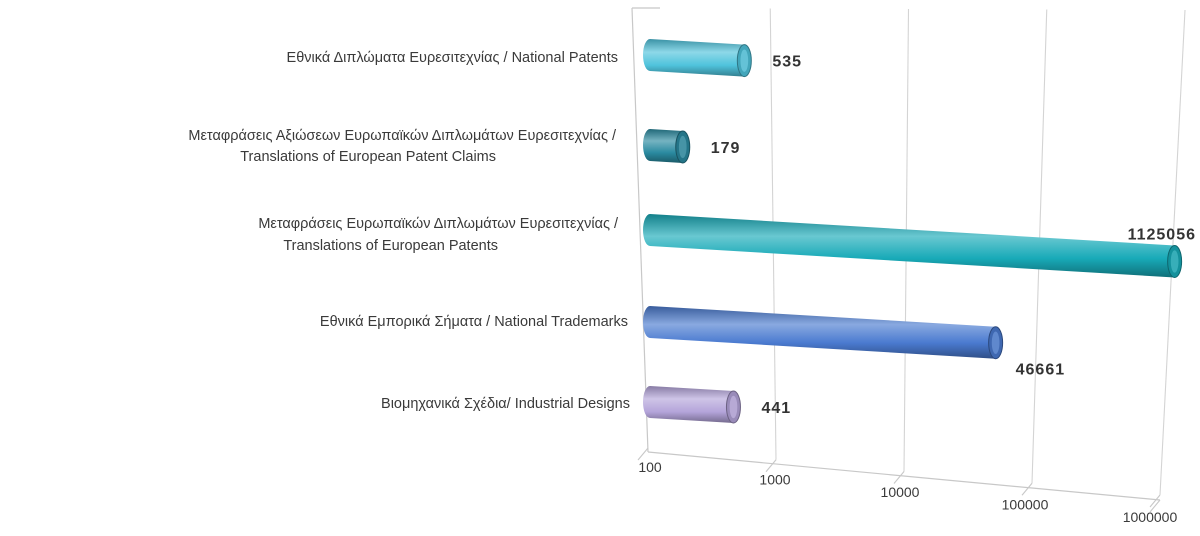  What do you see at coordinates (1041, 370) in the screenshot?
I see `data-label: 46661` at bounding box center [1041, 370].